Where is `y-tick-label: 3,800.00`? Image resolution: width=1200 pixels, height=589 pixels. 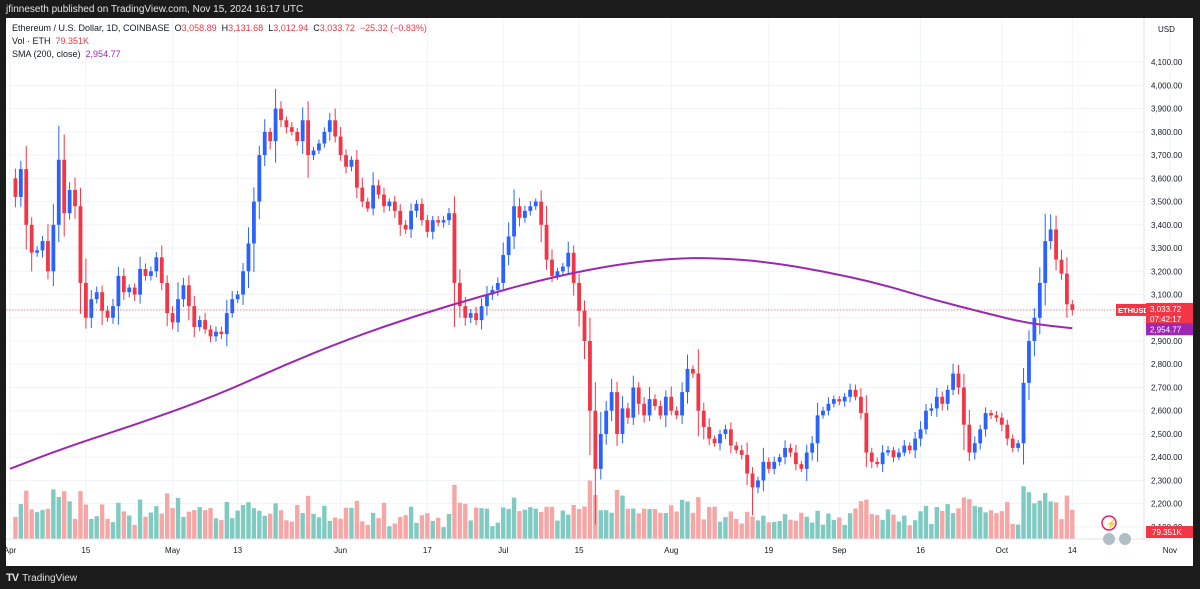 y-tick-label: 3,800.00 is located at coordinates (1167, 132).